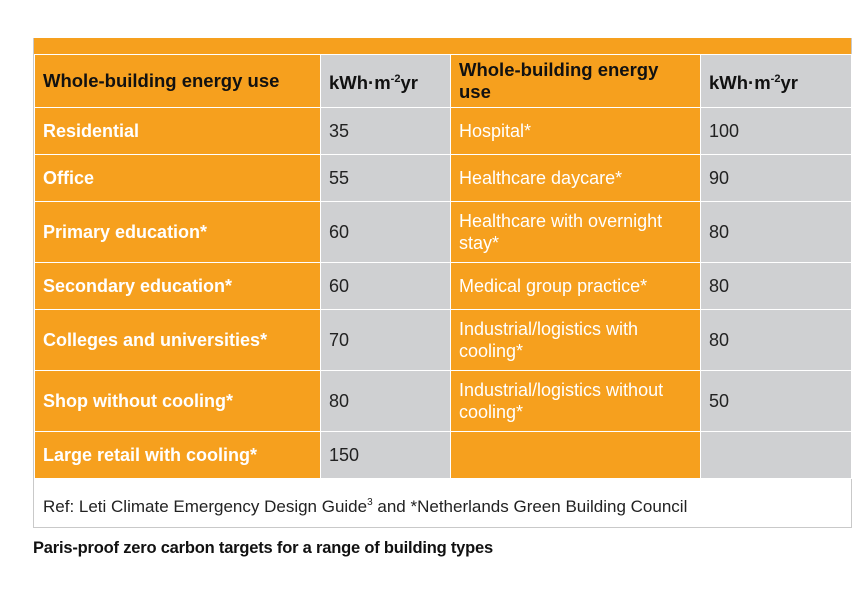 This screenshot has height=598, width=868. Describe the element at coordinates (177, 131) in the screenshot. I see `left-building-type: Residential` at that location.